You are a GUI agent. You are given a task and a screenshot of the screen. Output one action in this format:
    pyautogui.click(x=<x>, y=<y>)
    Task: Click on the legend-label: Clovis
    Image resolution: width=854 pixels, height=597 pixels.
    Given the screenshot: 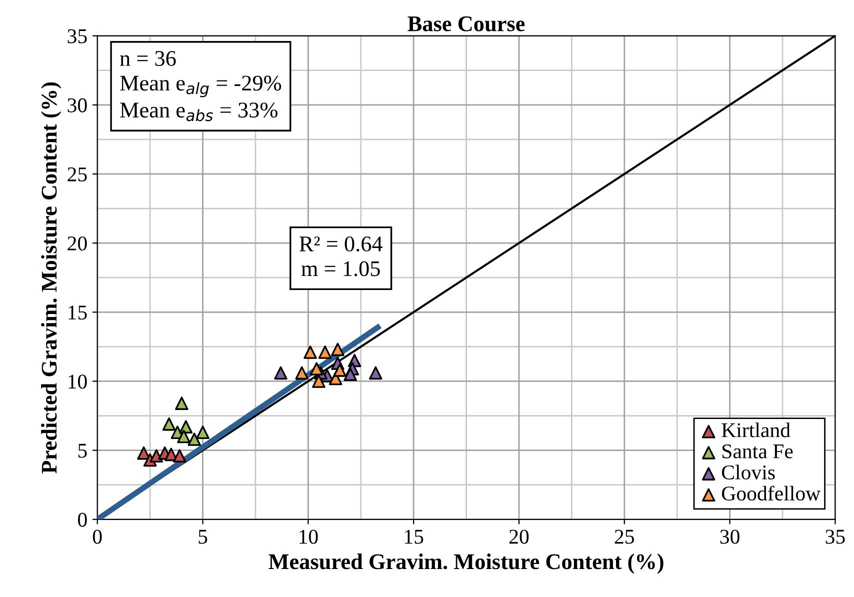 What is the action you would take?
    pyautogui.click(x=748, y=472)
    